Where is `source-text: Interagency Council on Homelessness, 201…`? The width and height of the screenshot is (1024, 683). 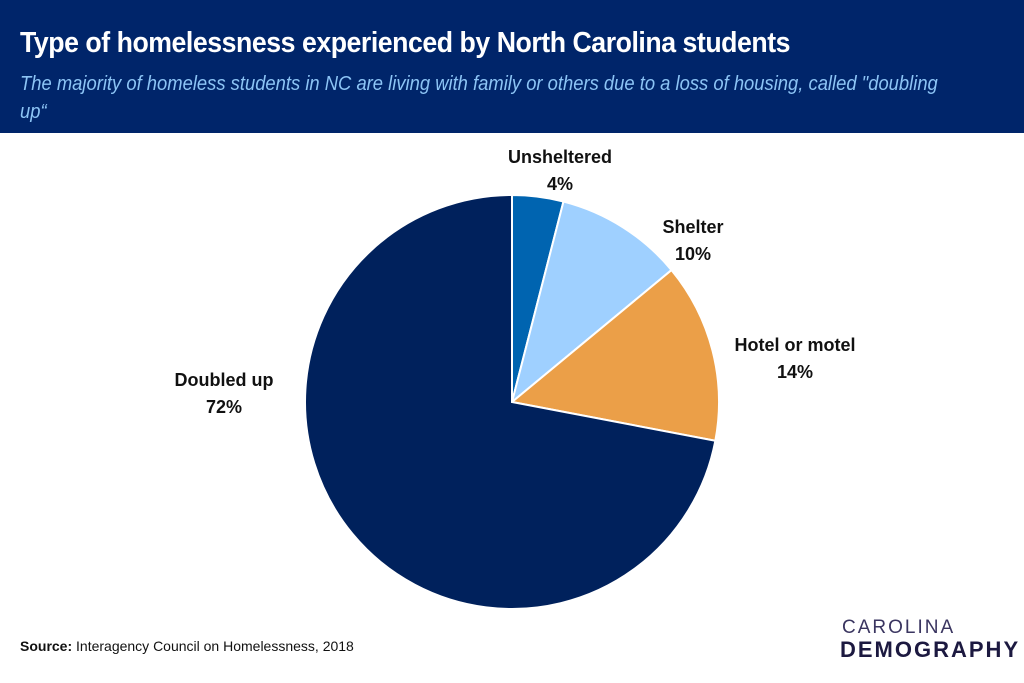 source-text: Interagency Council on Homelessness, 201… is located at coordinates (213, 646).